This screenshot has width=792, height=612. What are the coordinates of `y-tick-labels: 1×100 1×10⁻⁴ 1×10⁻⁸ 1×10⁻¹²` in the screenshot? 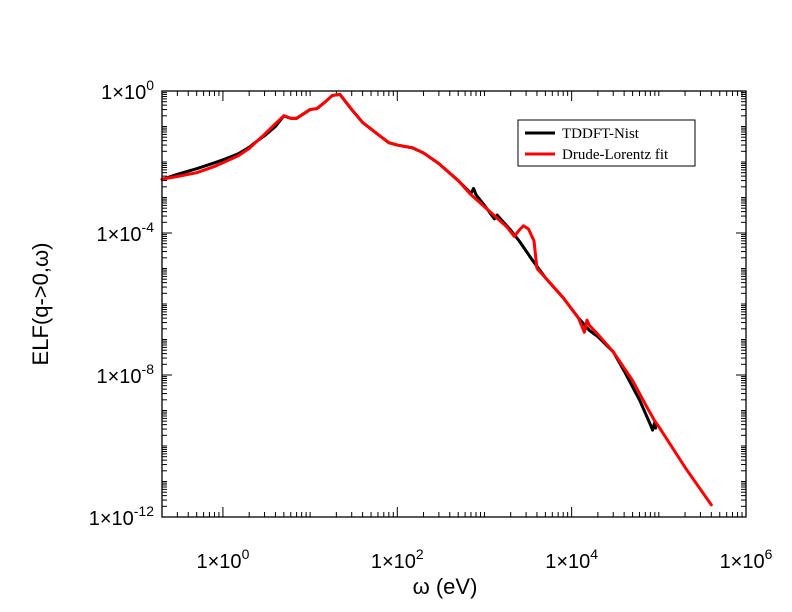 It's located at (122, 303).